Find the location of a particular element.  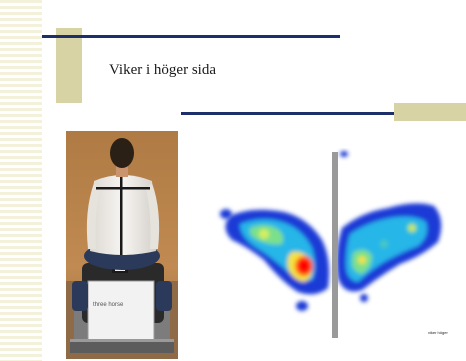

accent-block-top is located at coordinates (69, 65).